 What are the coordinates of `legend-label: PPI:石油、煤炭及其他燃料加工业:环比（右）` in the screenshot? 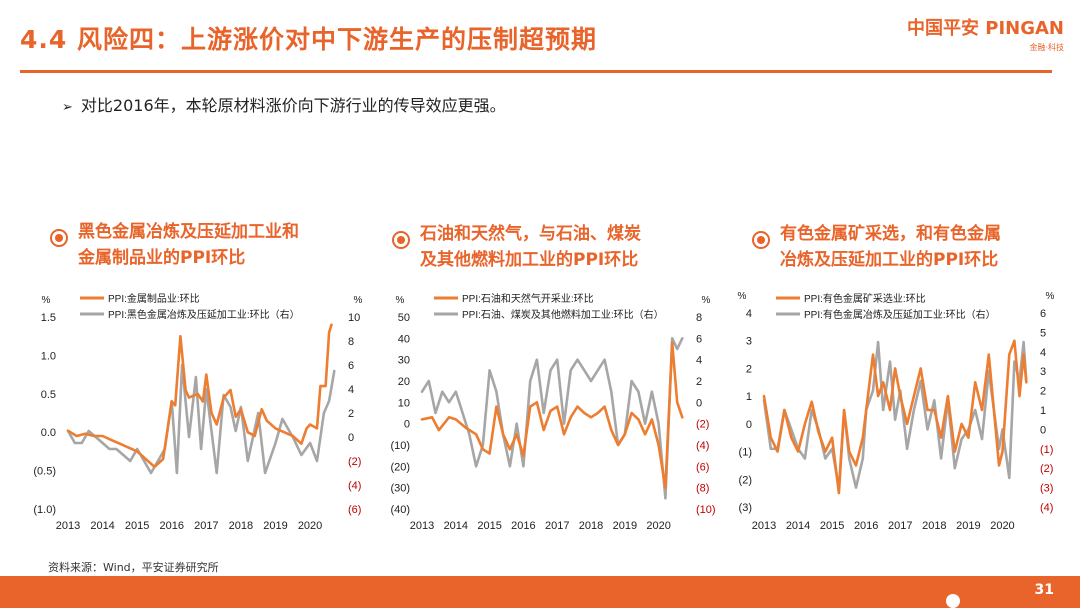 It's located at (563, 314).